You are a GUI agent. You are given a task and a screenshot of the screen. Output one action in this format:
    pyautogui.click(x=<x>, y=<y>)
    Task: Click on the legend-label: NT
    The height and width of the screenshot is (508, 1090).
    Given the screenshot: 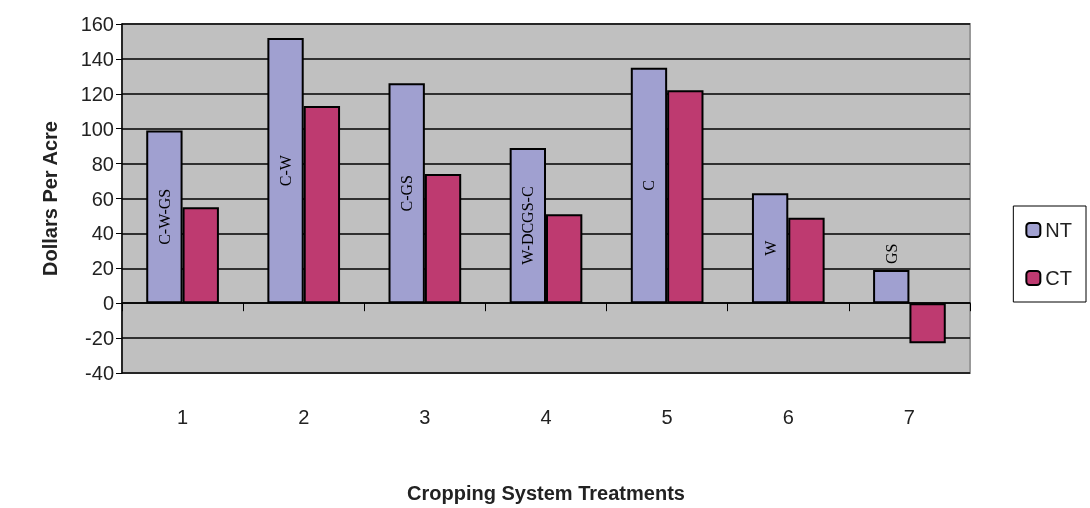 What is the action you would take?
    pyautogui.click(x=1059, y=230)
    